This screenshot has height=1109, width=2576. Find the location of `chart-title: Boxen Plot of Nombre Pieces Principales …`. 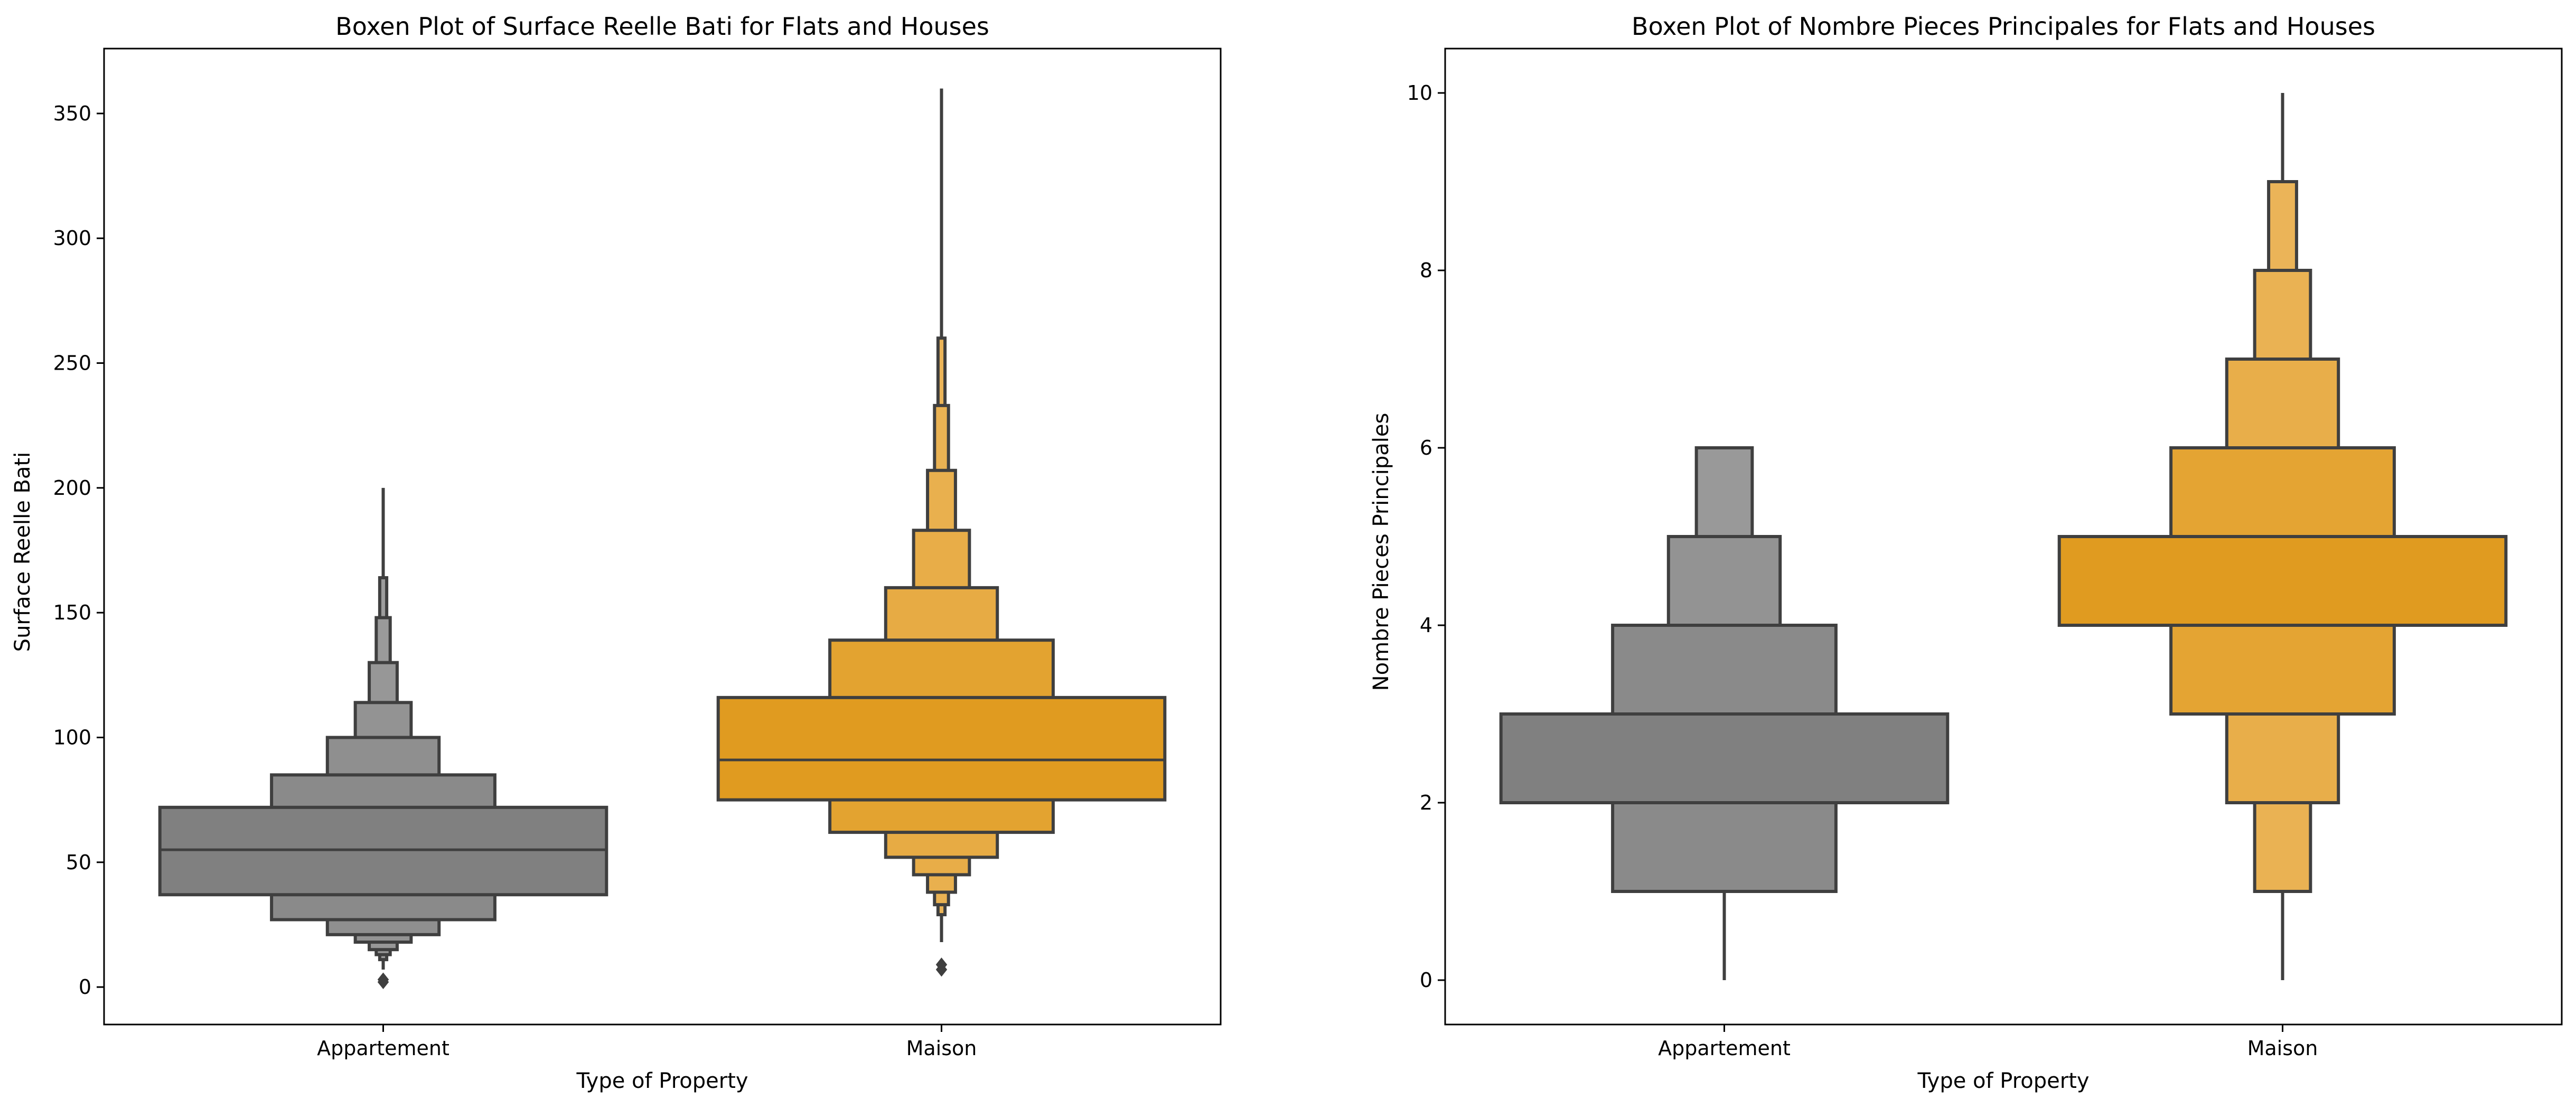

chart-title: Boxen Plot of Nombre Pieces Principales … is located at coordinates (2003, 26).